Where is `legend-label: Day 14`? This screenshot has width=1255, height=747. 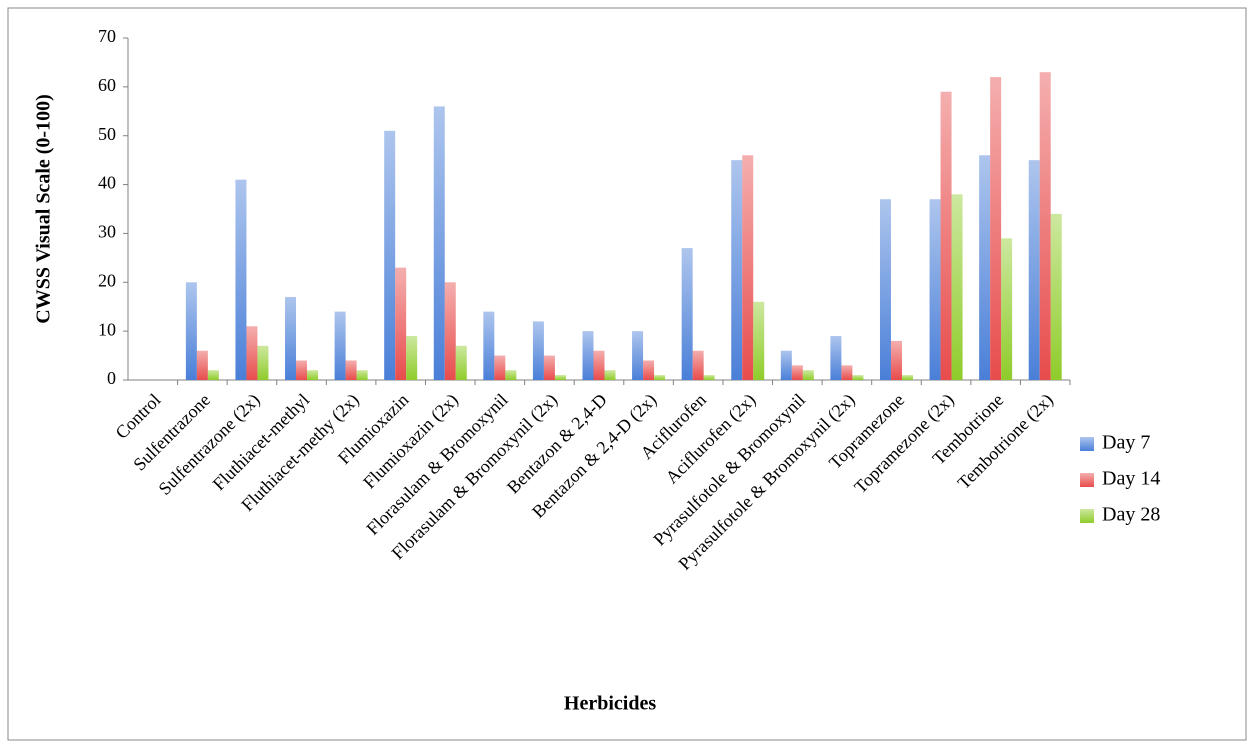
legend-label: Day 14 is located at coordinates (1131, 479).